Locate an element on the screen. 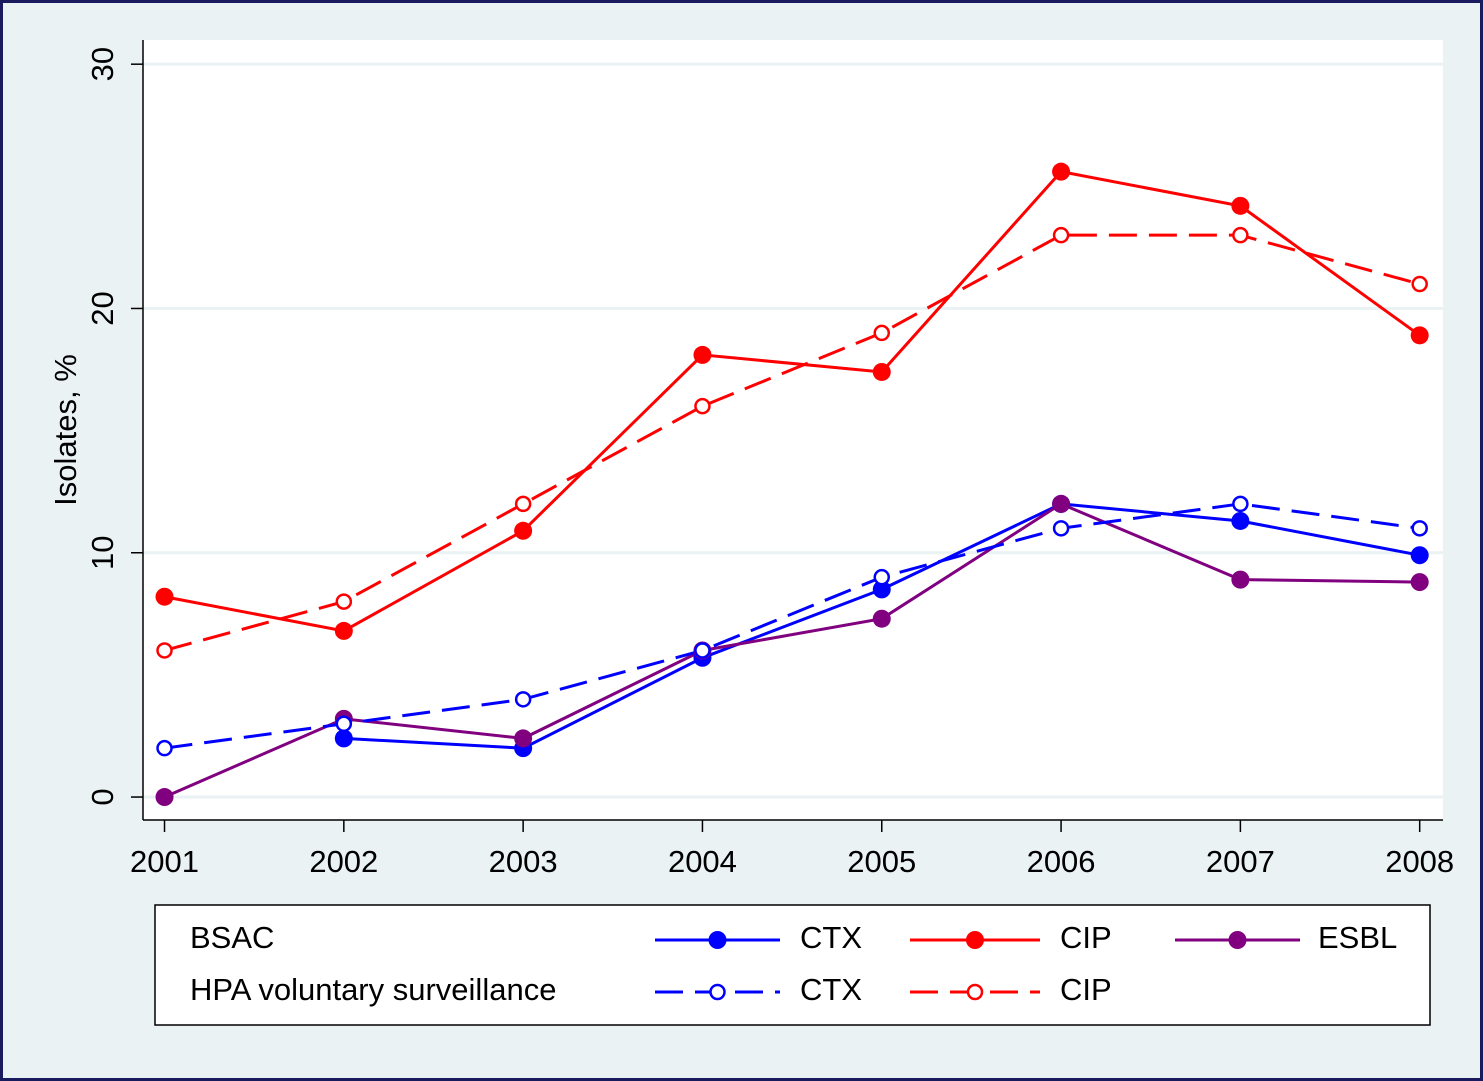  y-axis-label: Isolates, % is located at coordinates (65, 430).